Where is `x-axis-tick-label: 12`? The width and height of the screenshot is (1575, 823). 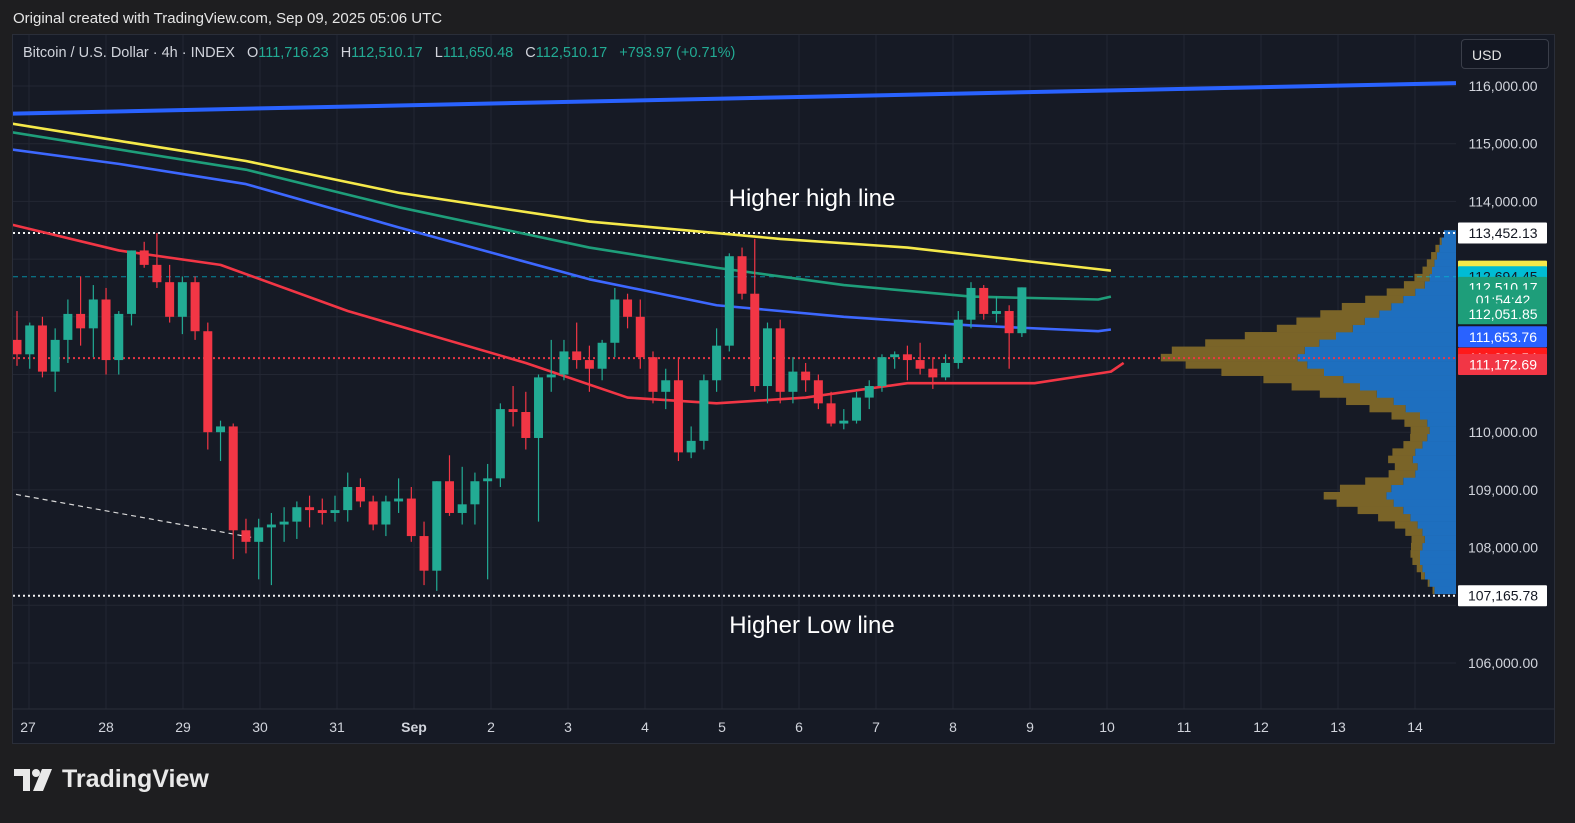
x-axis-tick-label: 12 is located at coordinates (1261, 727).